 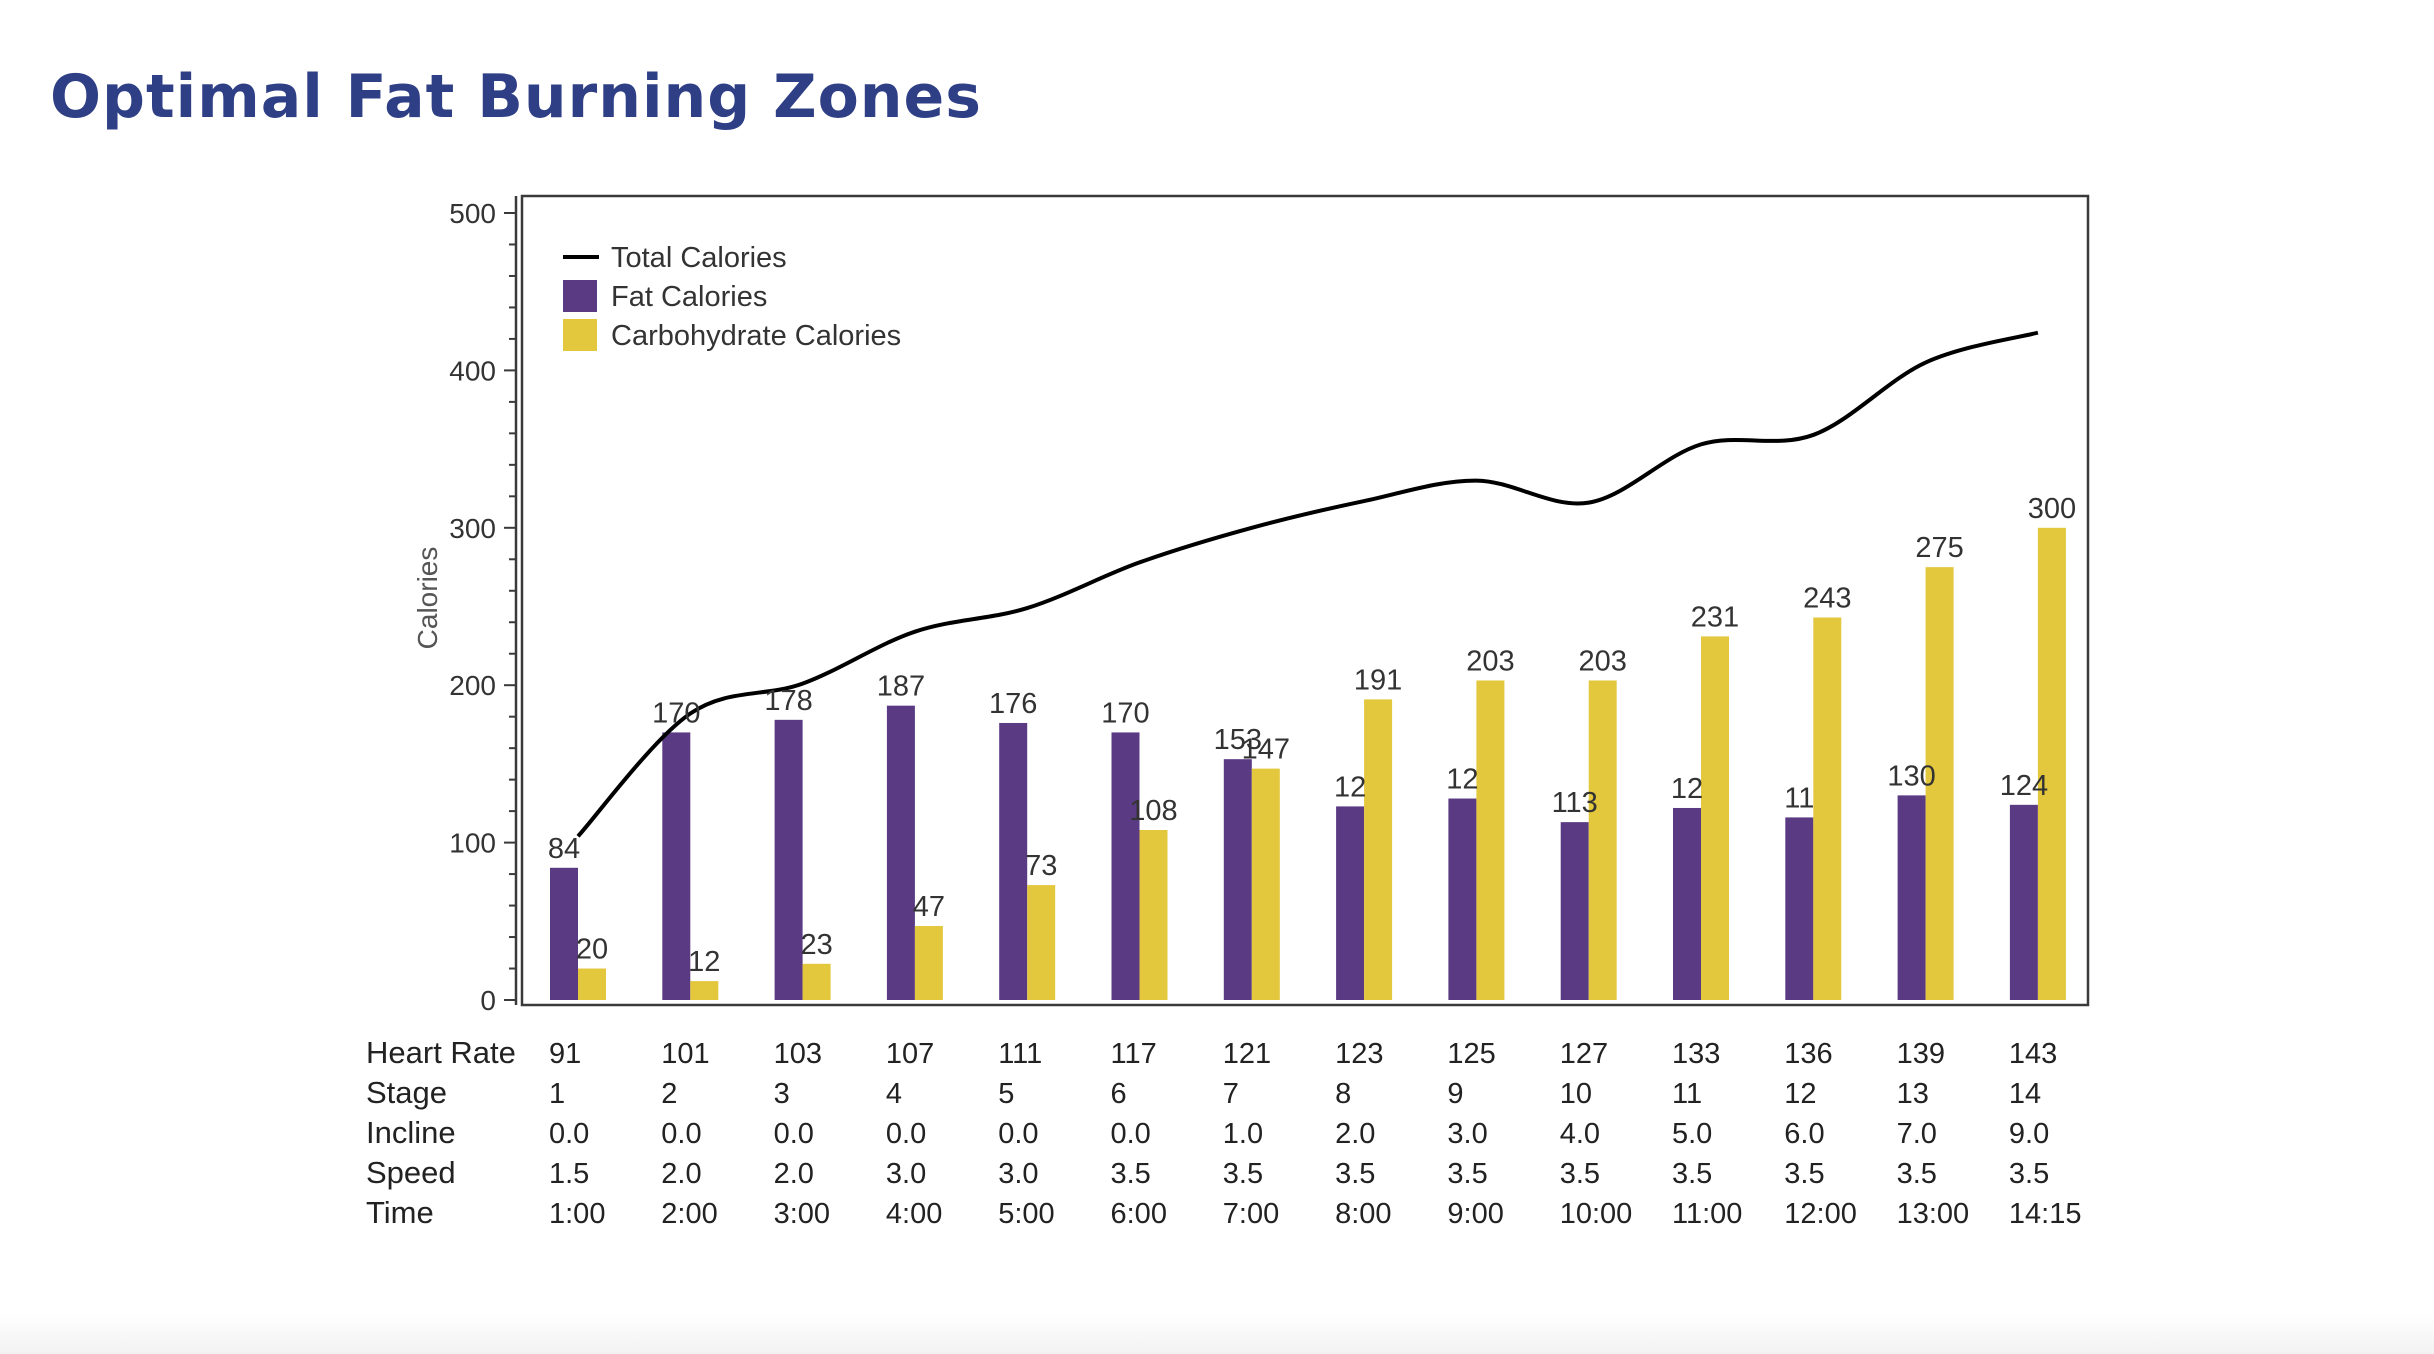 What do you see at coordinates (472, 370) in the screenshot?
I see `y-tick-label: 400` at bounding box center [472, 370].